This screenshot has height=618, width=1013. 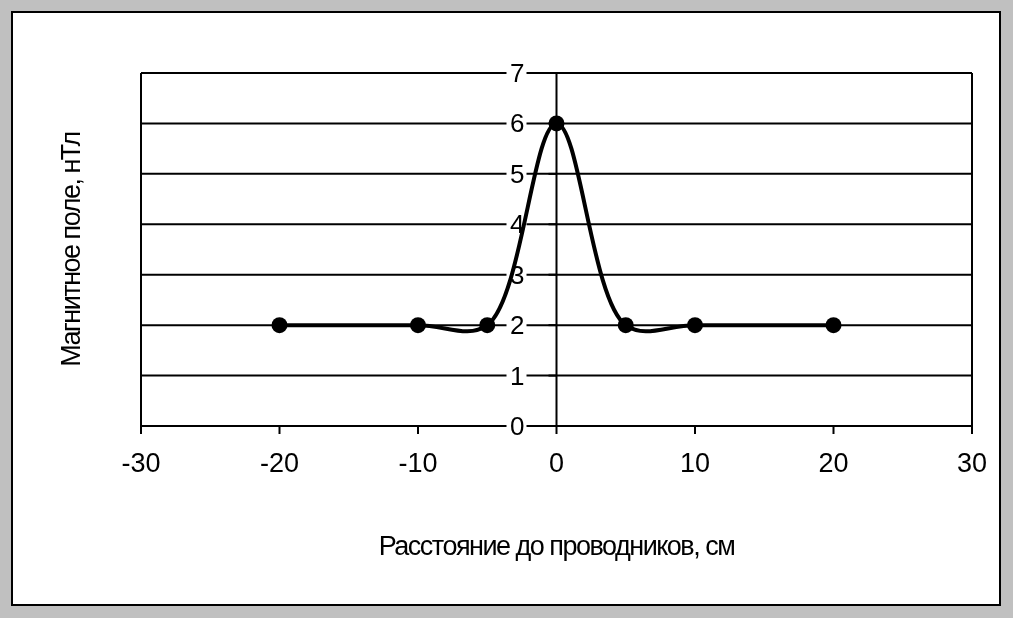 What do you see at coordinates (517, 224) in the screenshot?
I see `y-tick-label: 4` at bounding box center [517, 224].